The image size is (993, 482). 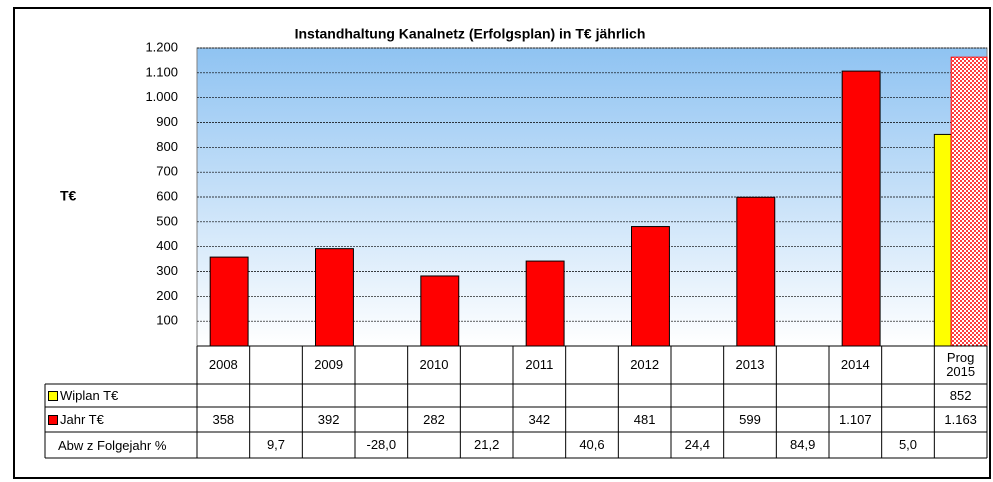 I want to click on legend-label: Jahr T€, so click(x=82, y=419).